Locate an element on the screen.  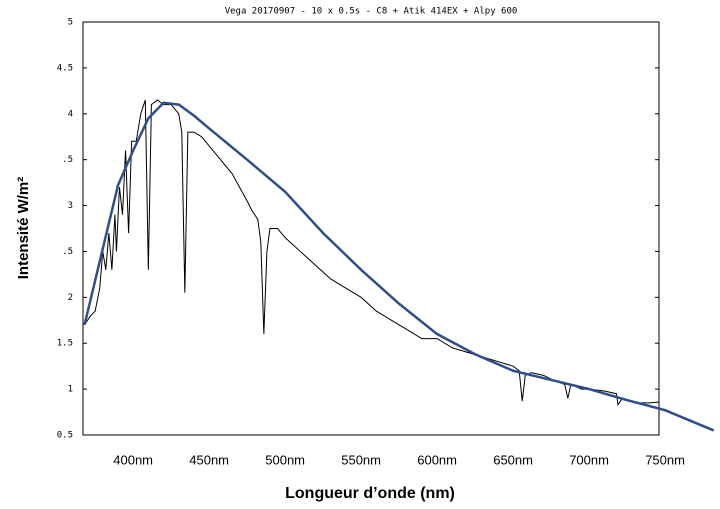
x-tick-label: 600nm is located at coordinates (437, 459).